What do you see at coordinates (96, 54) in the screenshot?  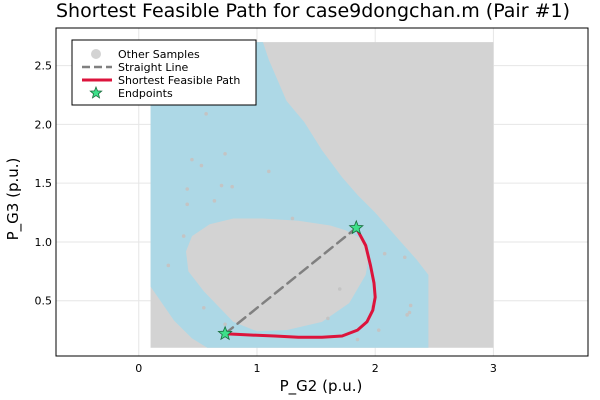 I see `legend-marker-circle` at bounding box center [96, 54].